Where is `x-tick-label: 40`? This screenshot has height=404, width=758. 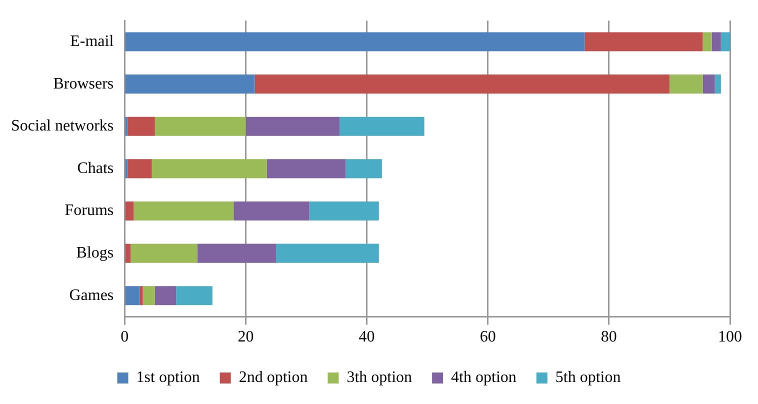 x-tick-label: 40 is located at coordinates (366, 337).